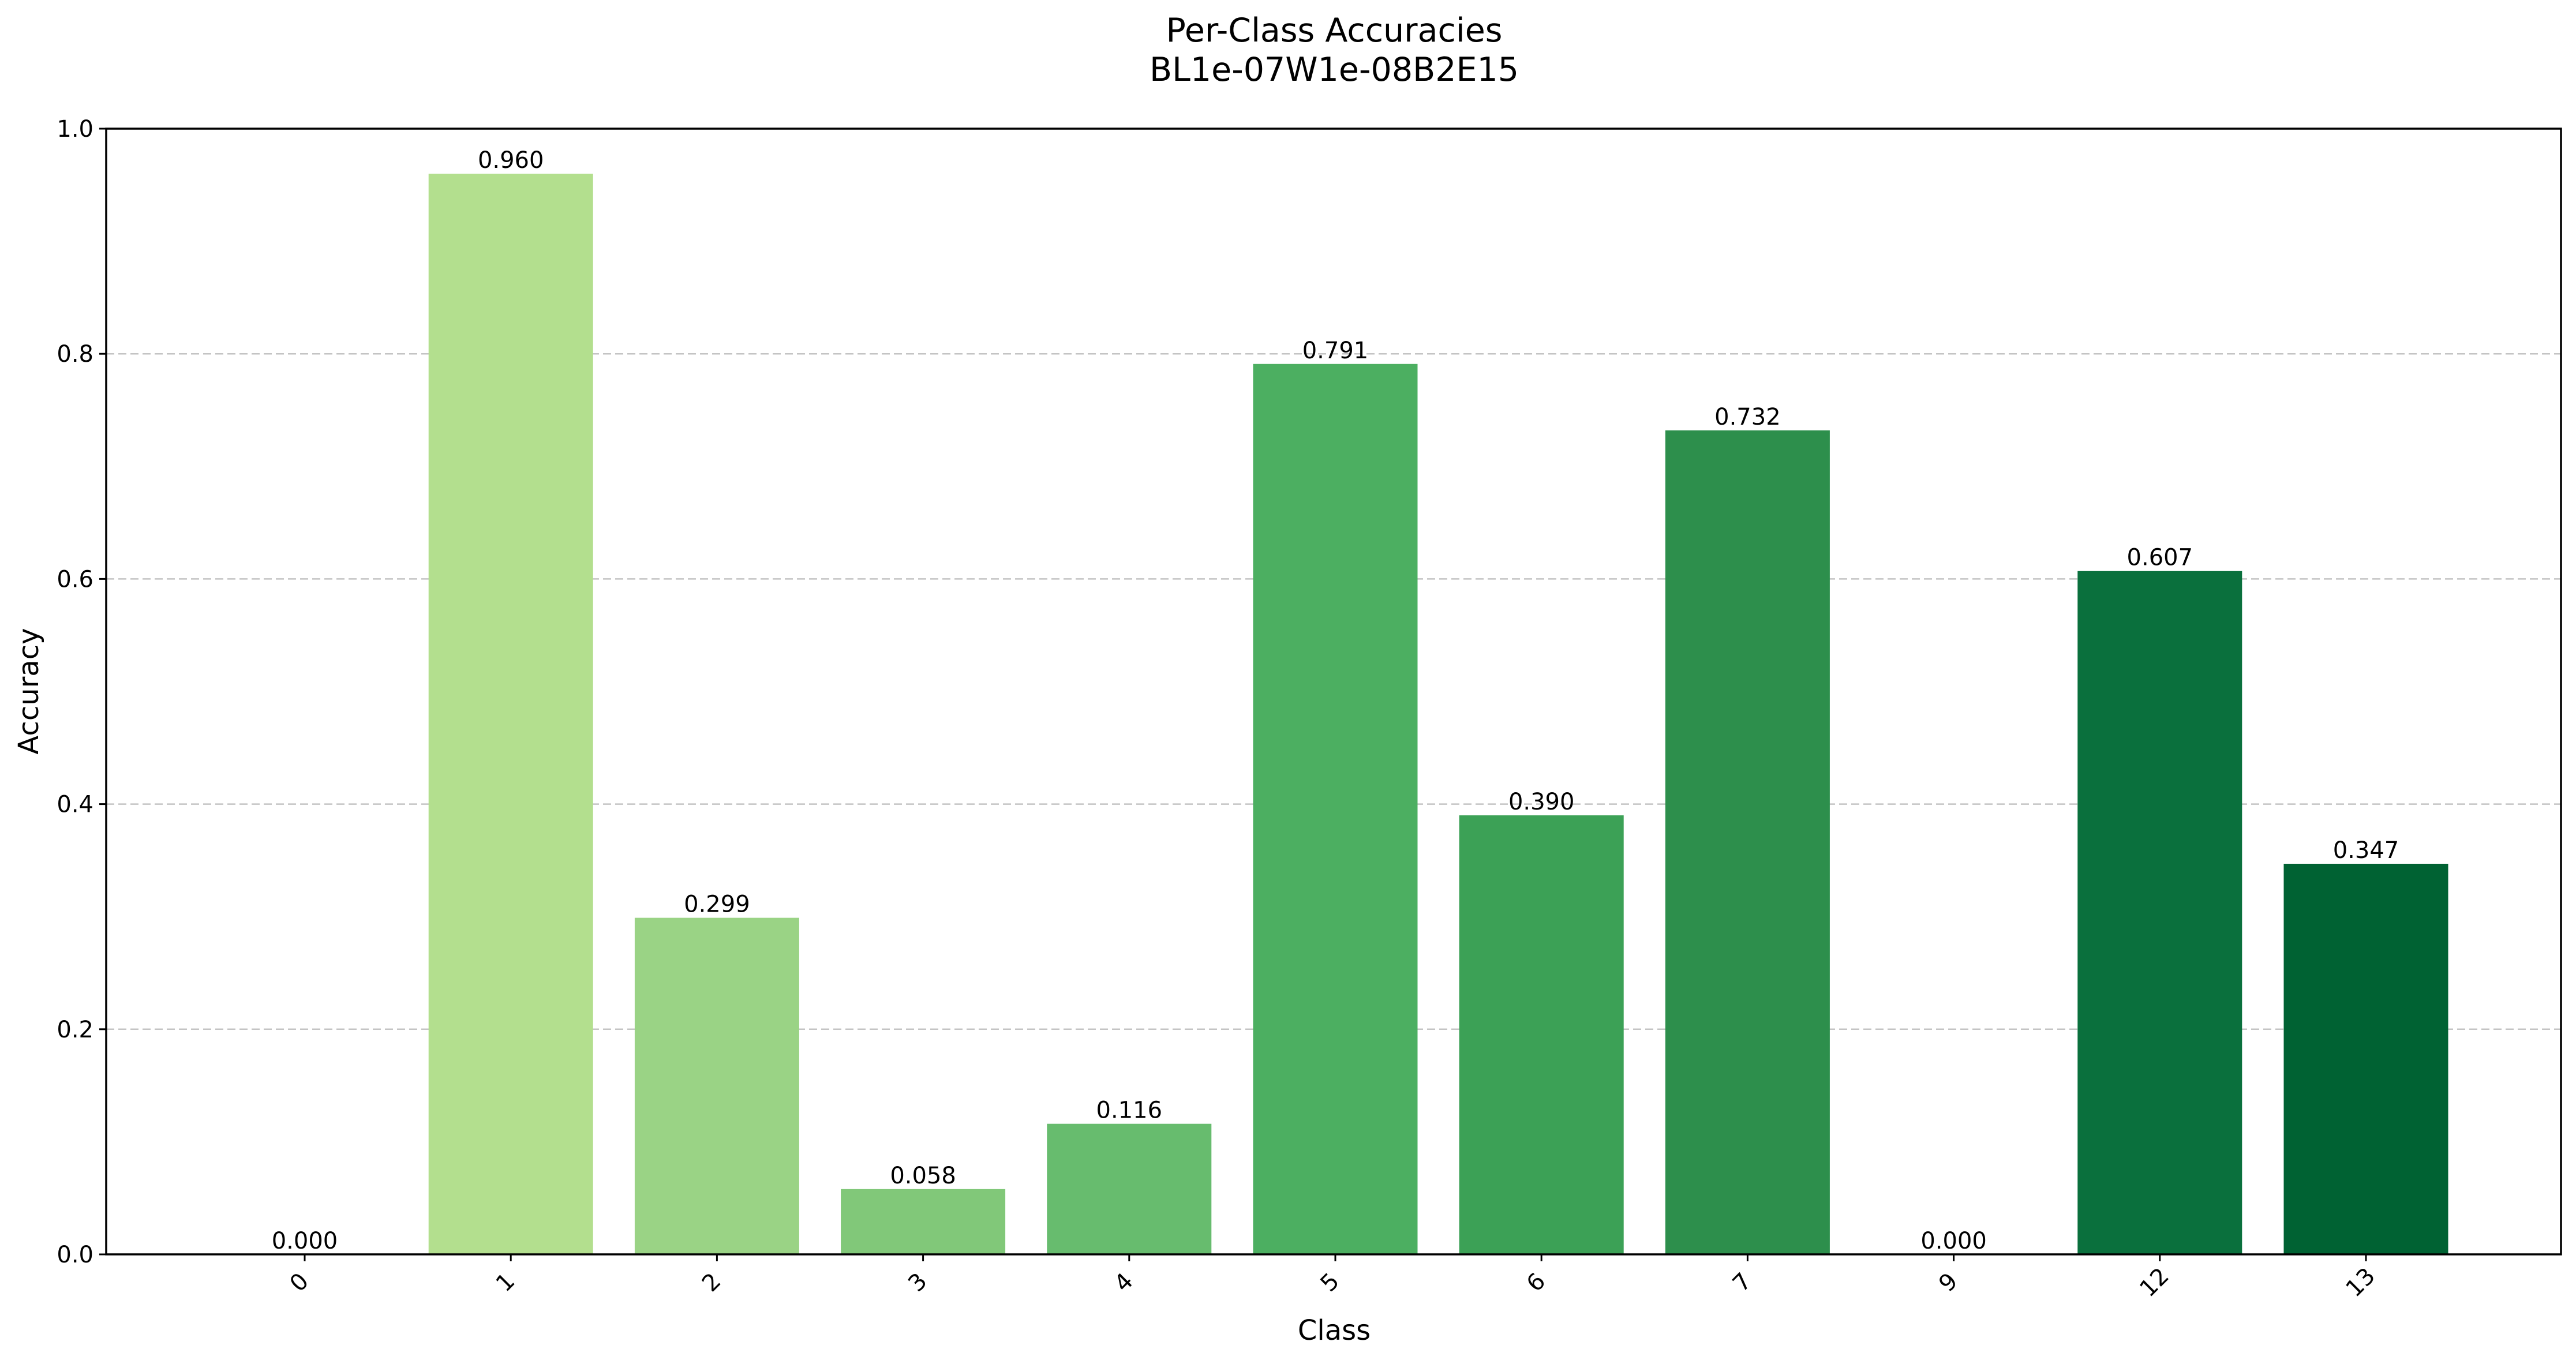  What do you see at coordinates (1129, 1110) in the screenshot?
I see `value-label-class-4: 0.116` at bounding box center [1129, 1110].